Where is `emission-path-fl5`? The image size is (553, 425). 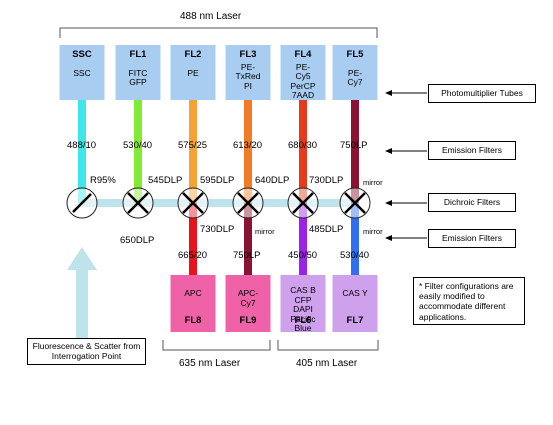 emission-path-fl5 is located at coordinates (355, 151).